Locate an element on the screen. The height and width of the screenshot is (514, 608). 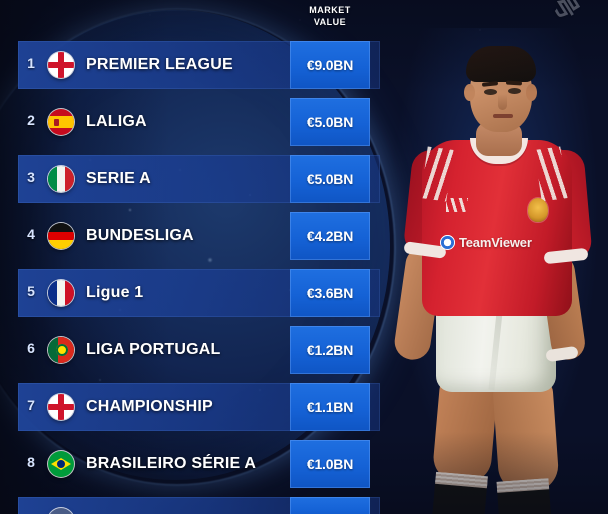
league-name: SERIE A is located at coordinates (118, 178).